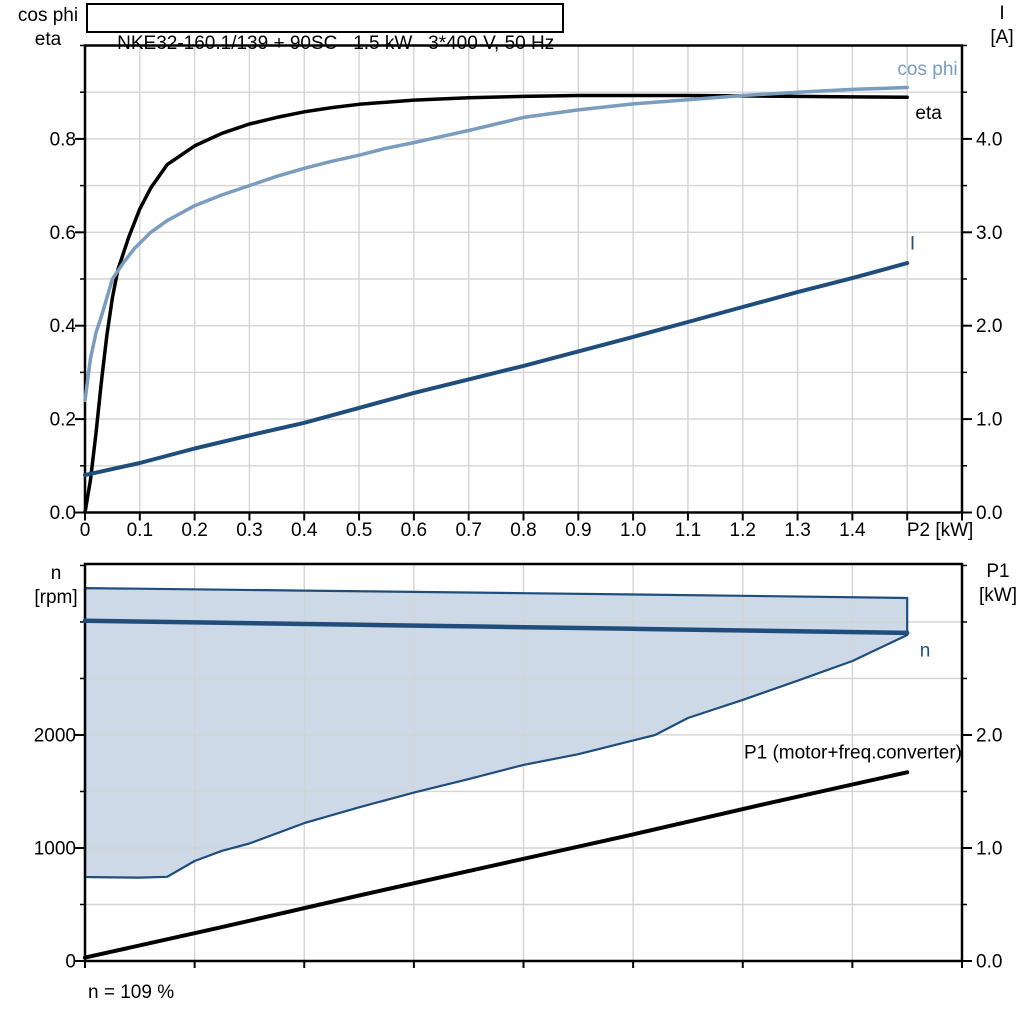  What do you see at coordinates (56, 597) in the screenshot?
I see `speed-axis-title-line2: [rpm]` at bounding box center [56, 597].